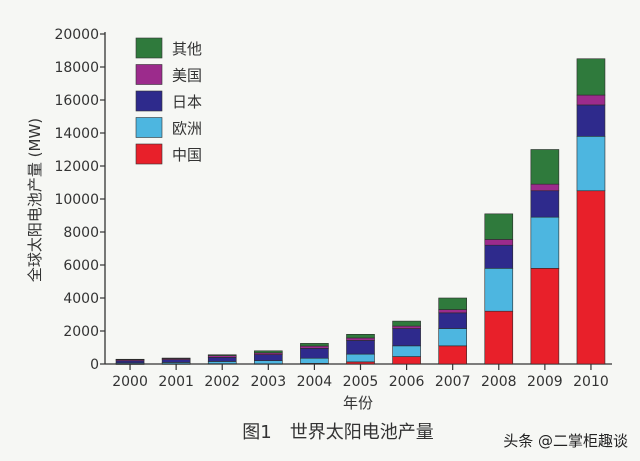 The height and width of the screenshot is (461, 640). Describe the element at coordinates (222, 382) in the screenshot. I see `x-tick-label: 2002` at that location.